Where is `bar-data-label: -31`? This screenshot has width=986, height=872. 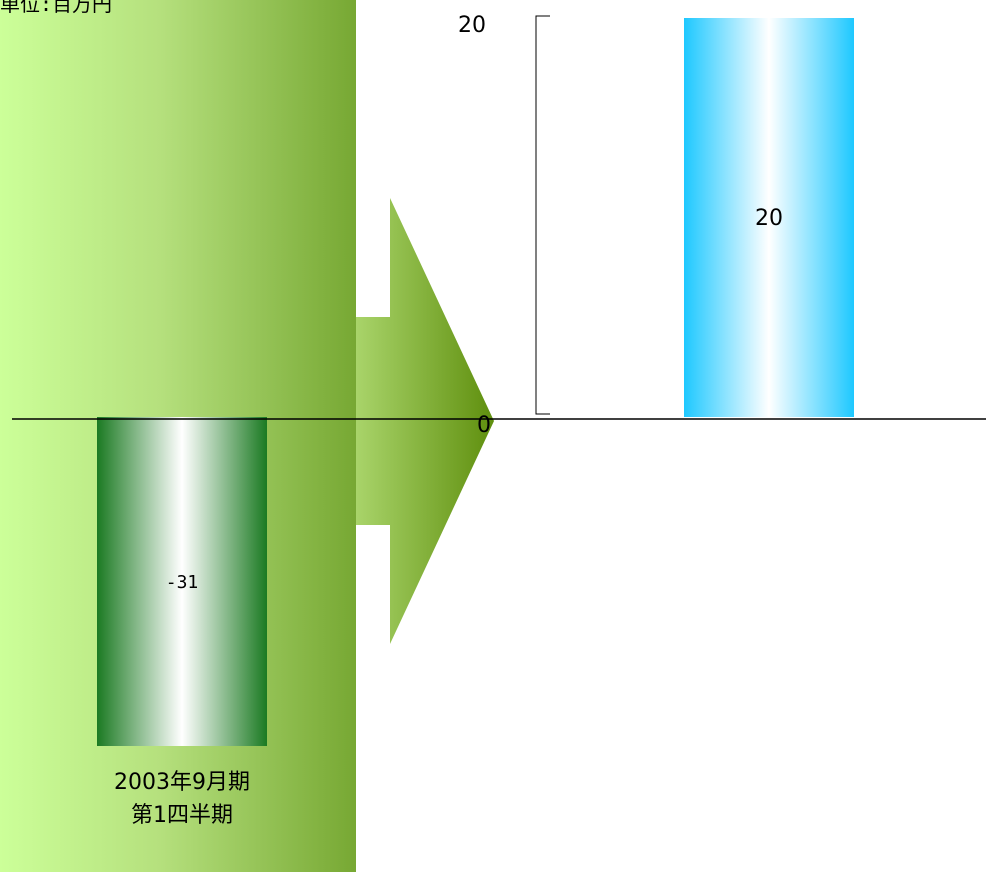
bar-data-label: -31 is located at coordinates (182, 582).